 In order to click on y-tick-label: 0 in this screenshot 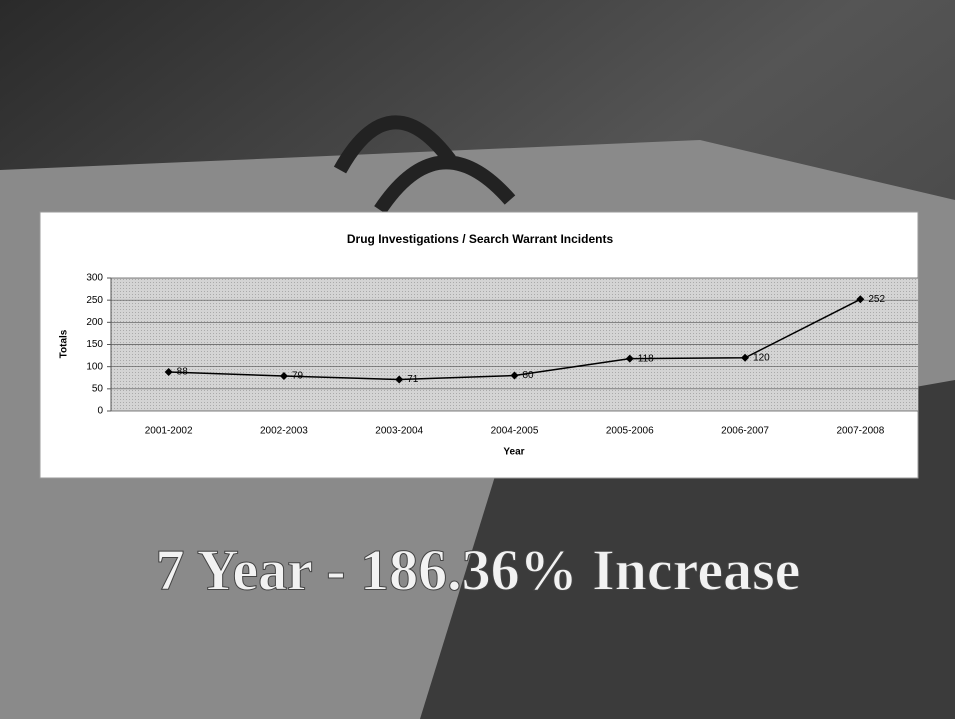, I will do `click(100, 411)`.